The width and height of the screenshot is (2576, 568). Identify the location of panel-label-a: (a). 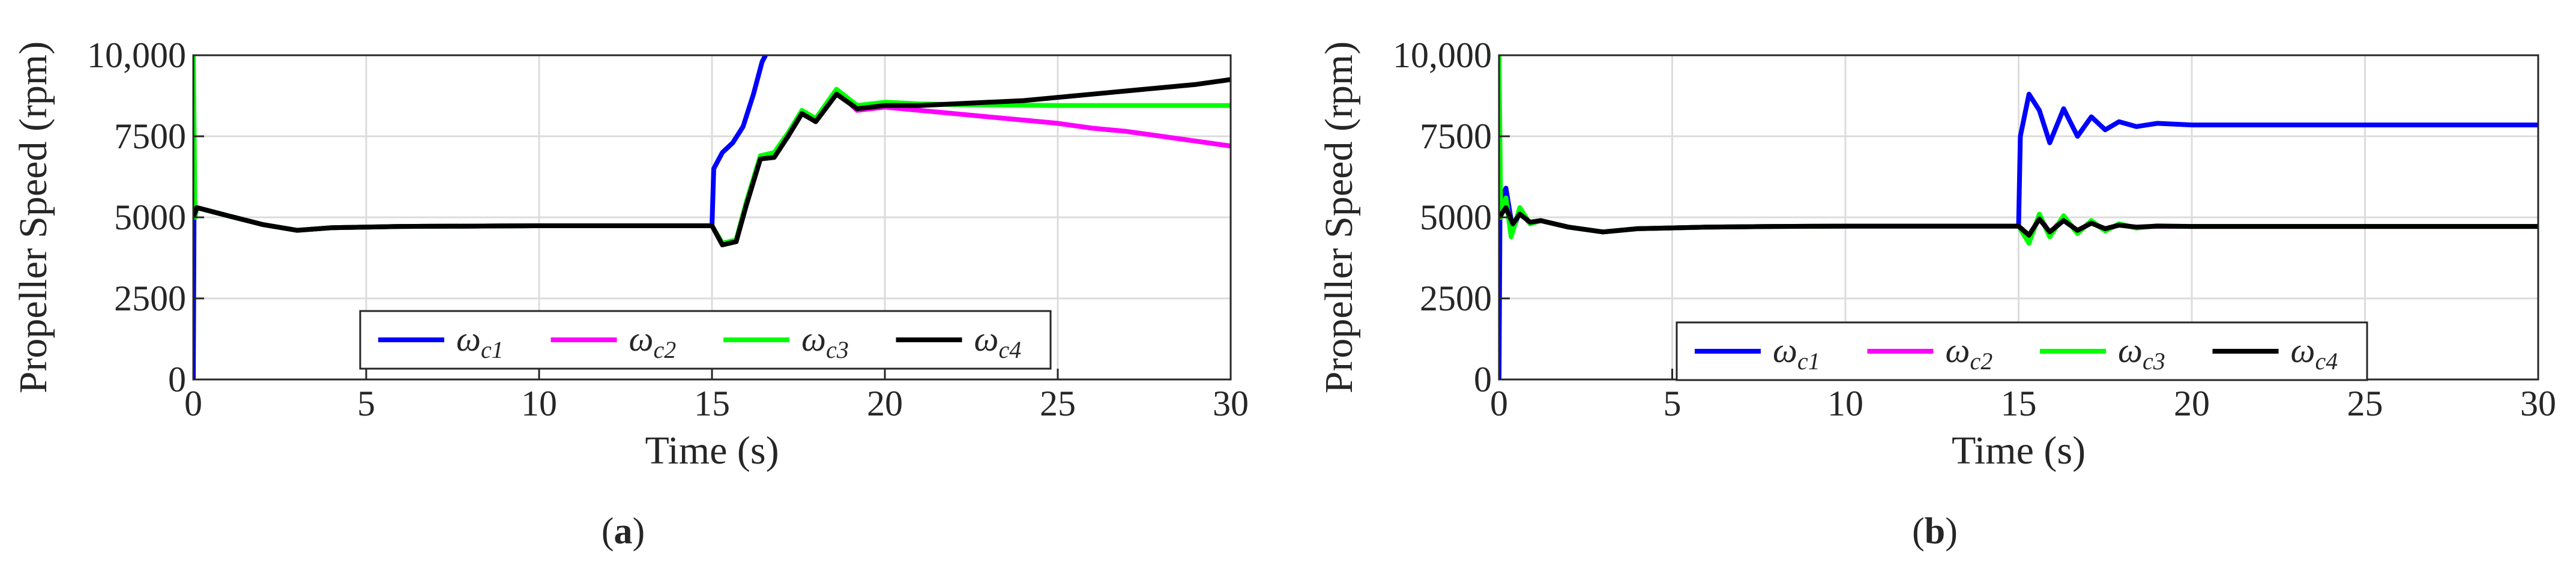
(623, 531).